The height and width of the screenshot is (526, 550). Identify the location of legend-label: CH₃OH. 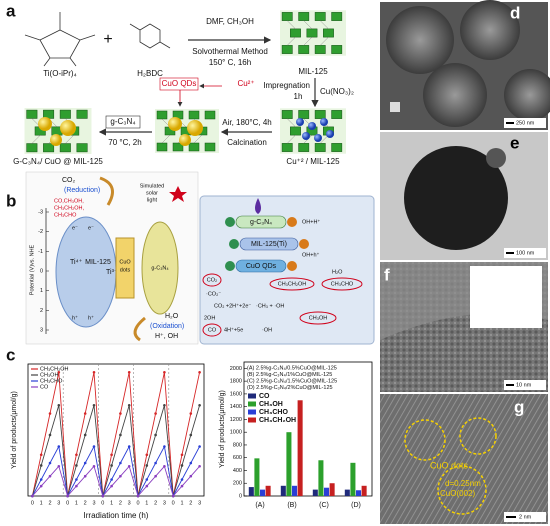
(271, 404).